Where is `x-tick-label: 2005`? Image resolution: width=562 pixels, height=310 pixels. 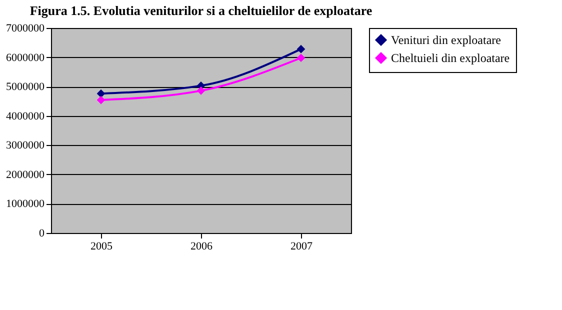 x-tick-label: 2005 is located at coordinates (101, 246).